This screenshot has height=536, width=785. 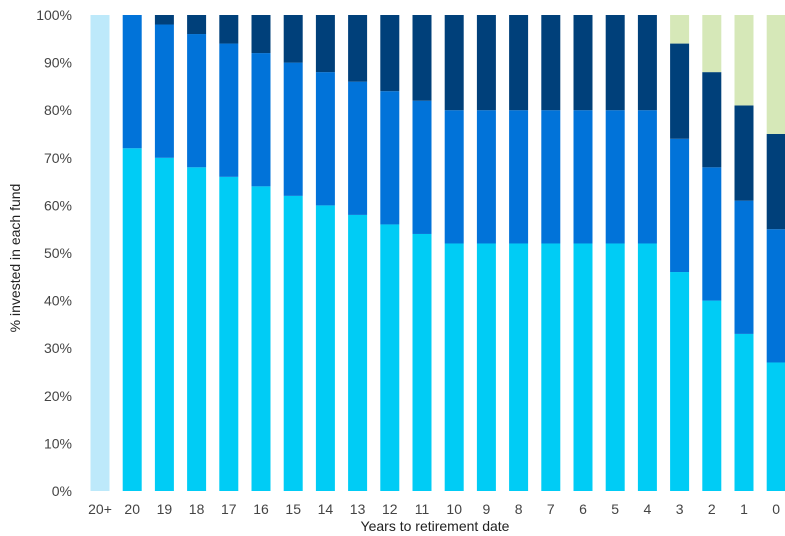 I want to click on y-tick-label: 50%, so click(x=58, y=253).